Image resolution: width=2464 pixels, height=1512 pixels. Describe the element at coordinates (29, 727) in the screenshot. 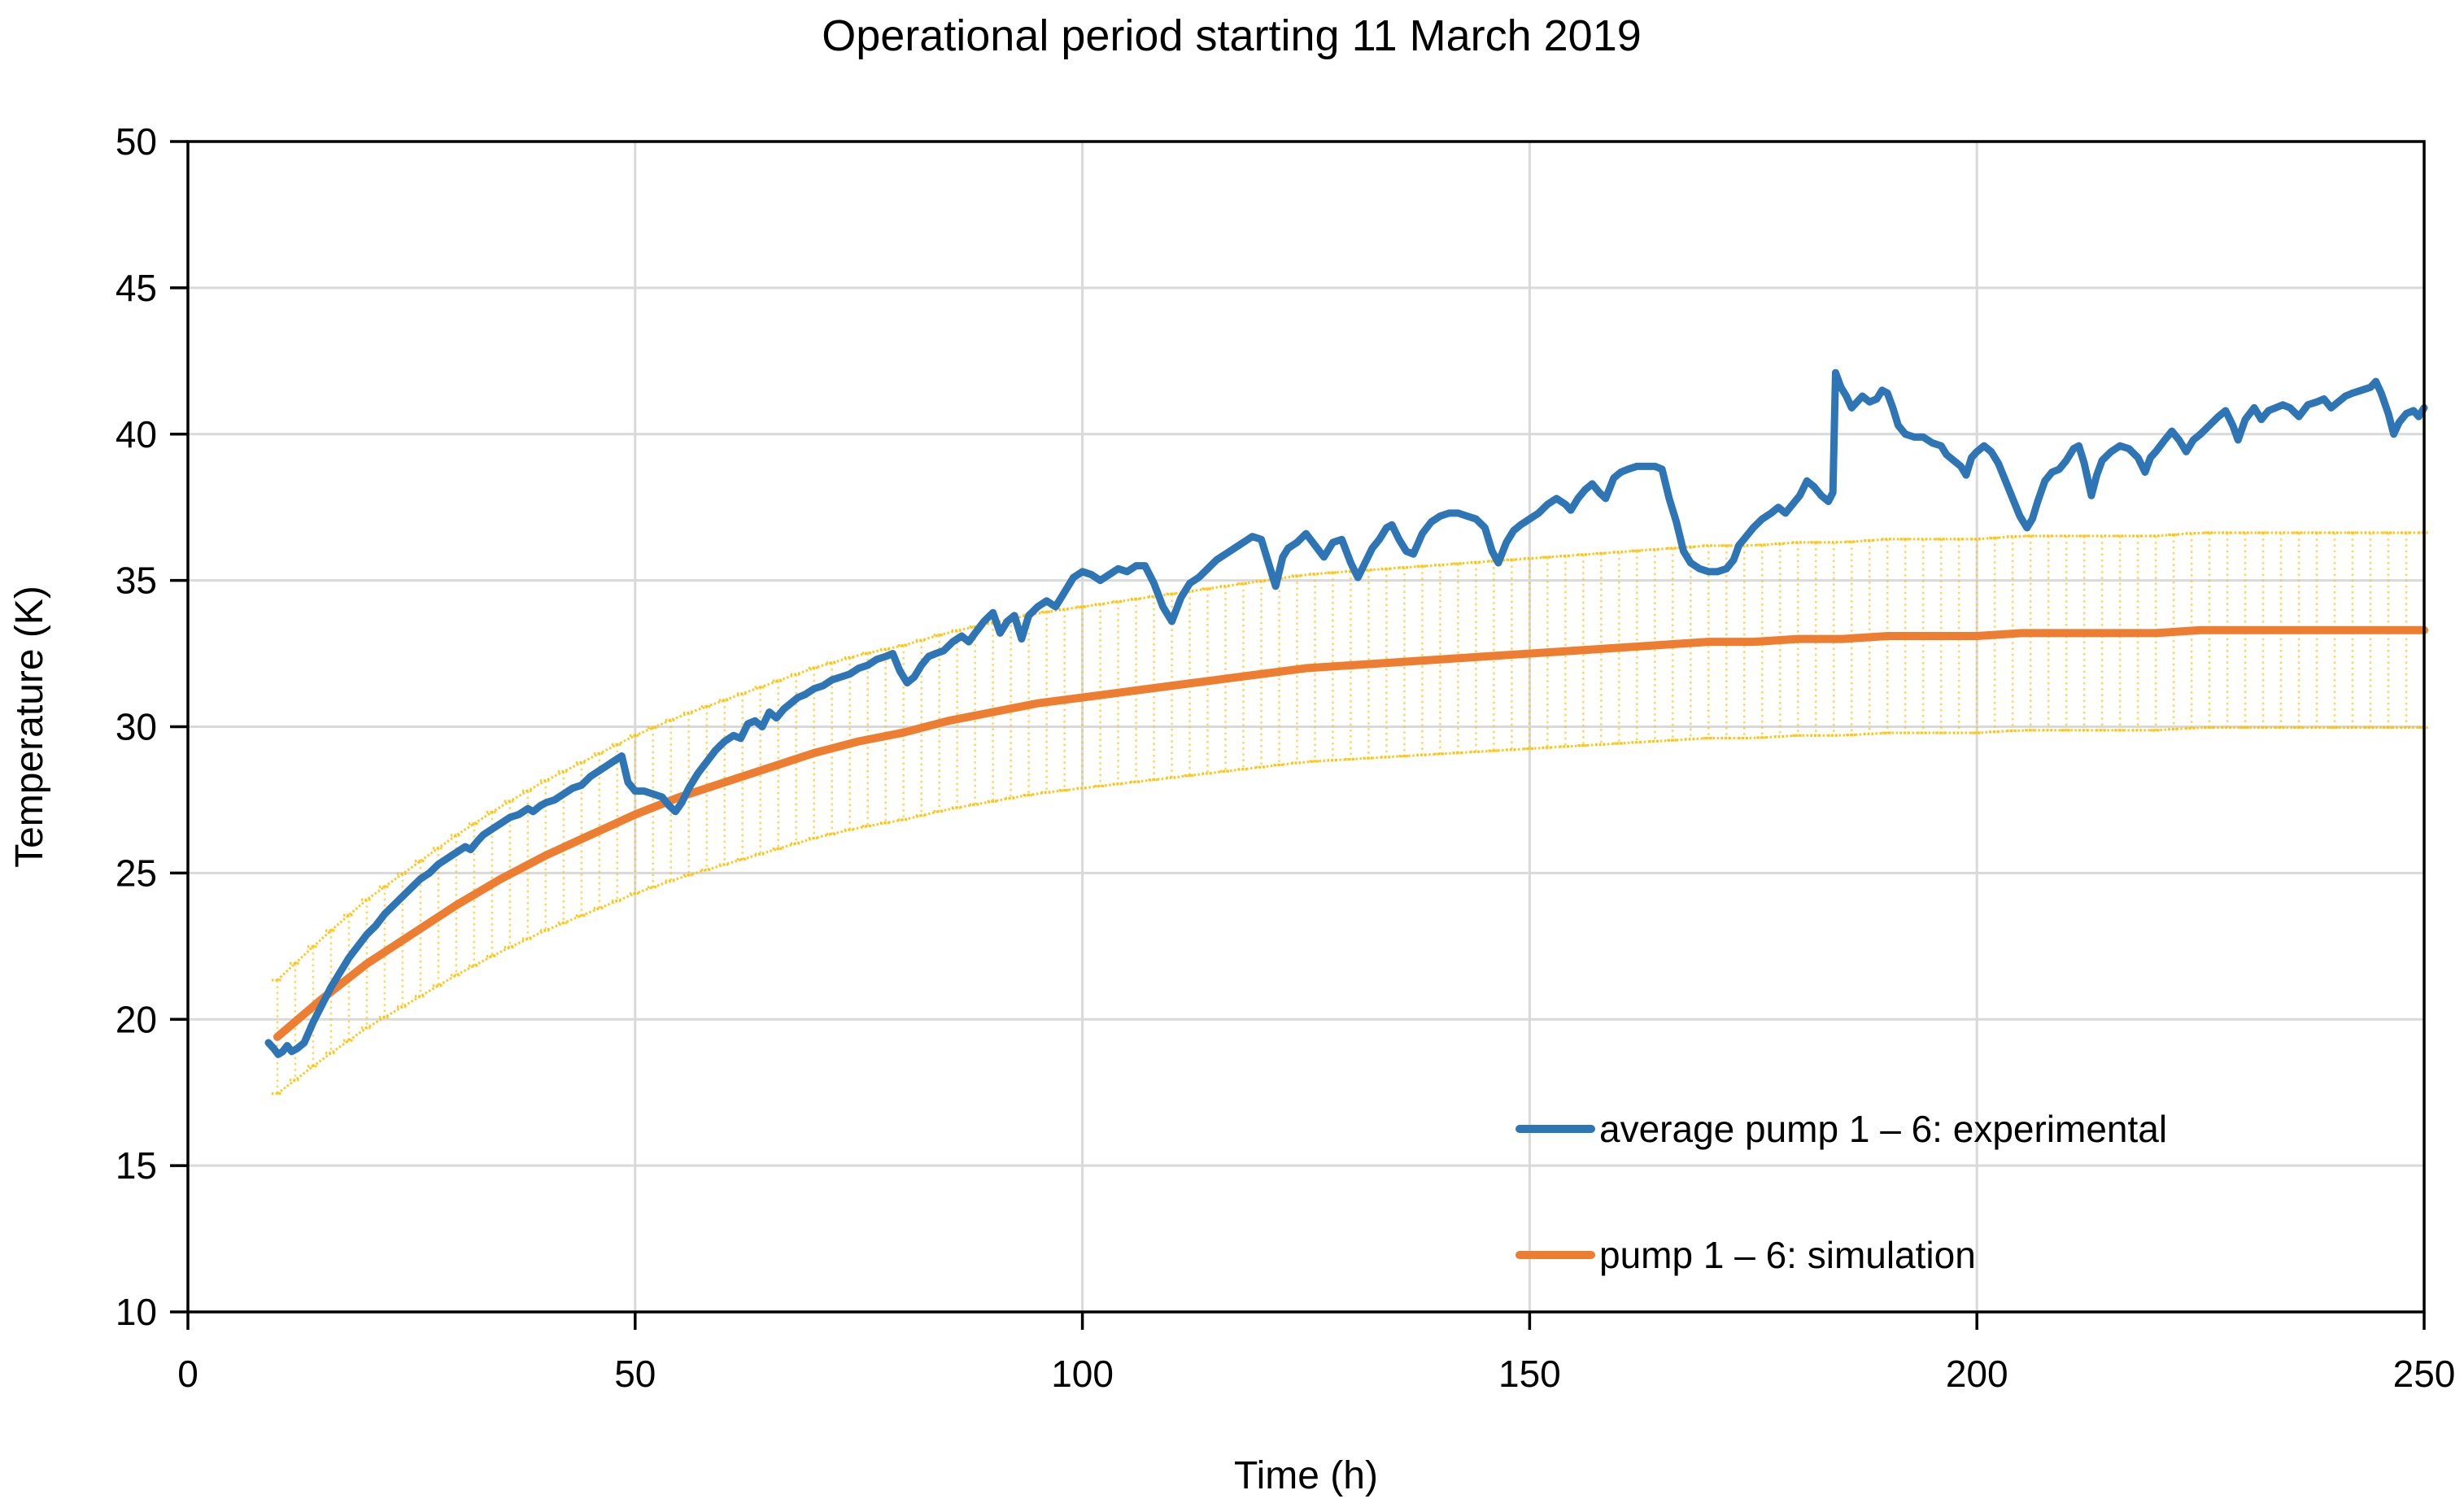

I see `y-axis-title: Temperature (K)` at that location.